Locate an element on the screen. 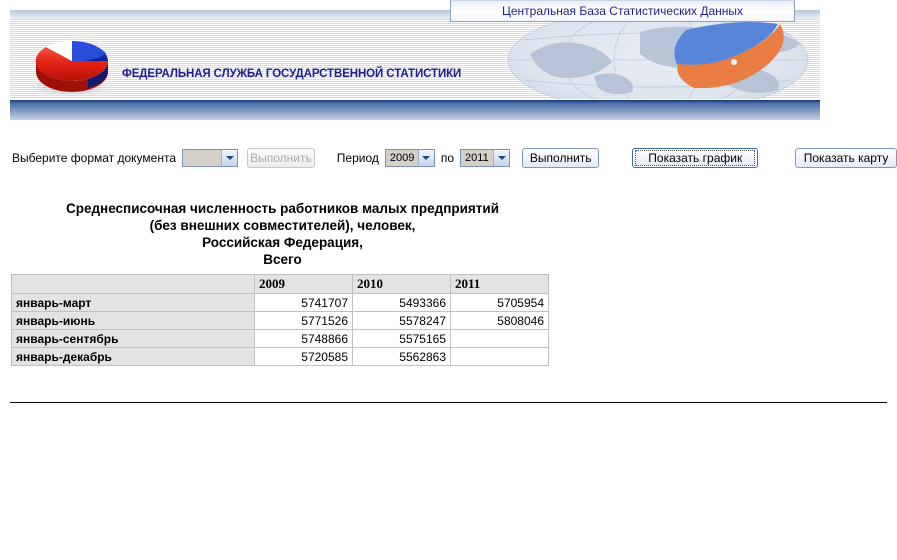 This screenshot has width=897, height=560. world-map-icon is located at coordinates (655, 61).